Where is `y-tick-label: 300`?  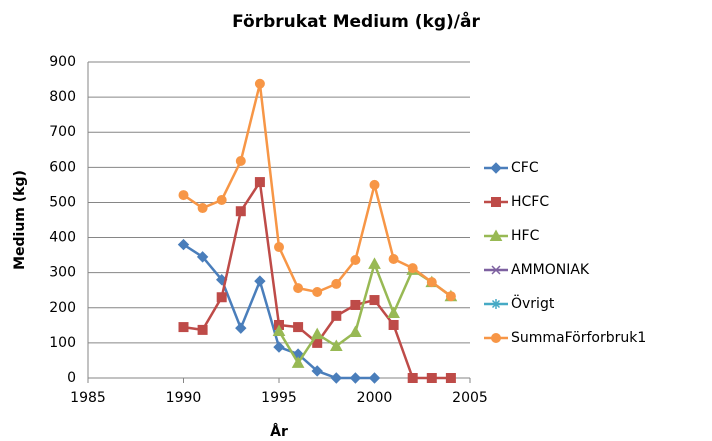 y-tick-label: 300 is located at coordinates (62, 273).